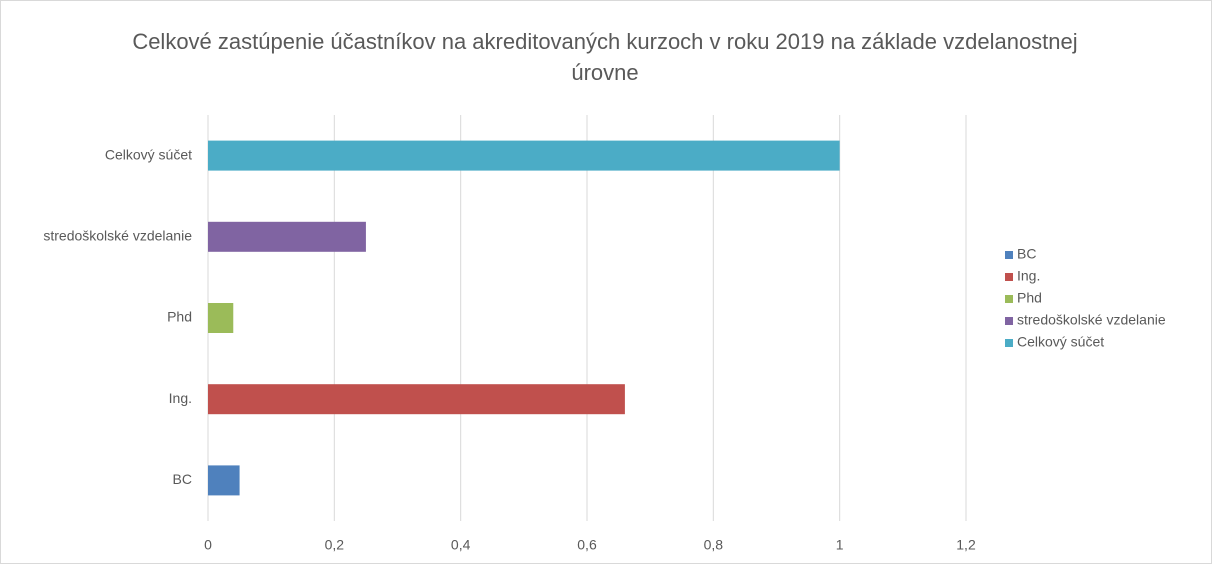  Describe the element at coordinates (1028, 276) in the screenshot. I see `legend-label: Ing.` at that location.